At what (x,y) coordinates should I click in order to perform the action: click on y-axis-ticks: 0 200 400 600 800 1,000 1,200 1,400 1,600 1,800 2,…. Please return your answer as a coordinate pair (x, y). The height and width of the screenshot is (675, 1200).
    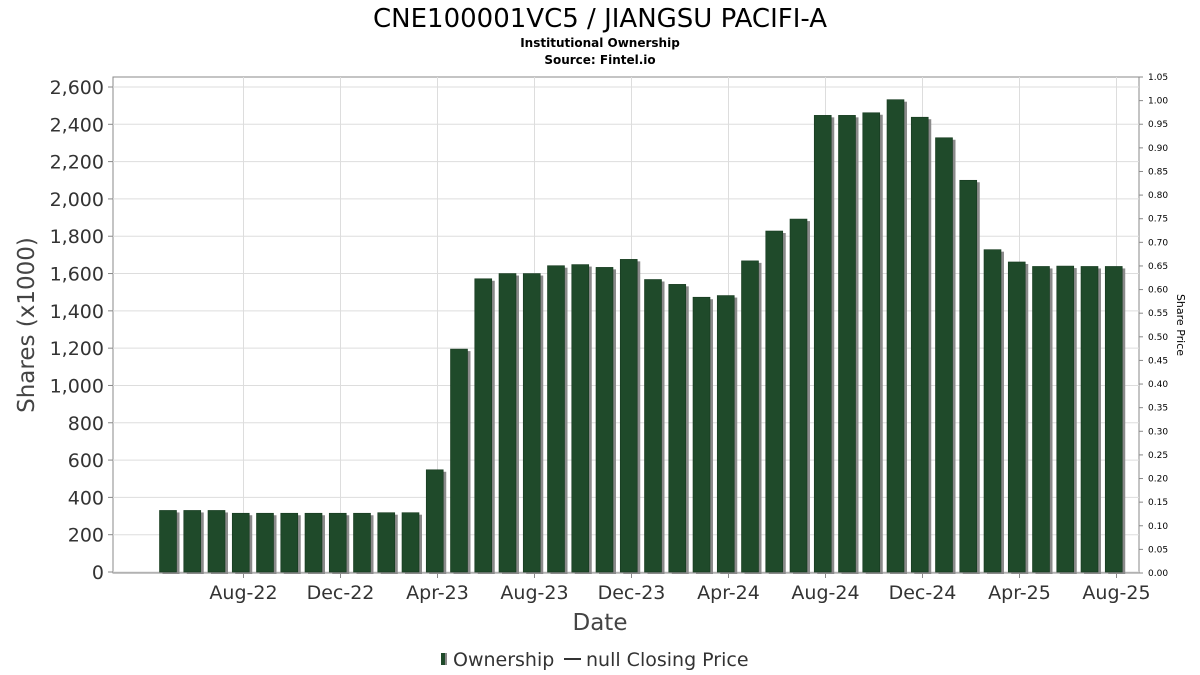
    Looking at the image, I should click on (77, 330).